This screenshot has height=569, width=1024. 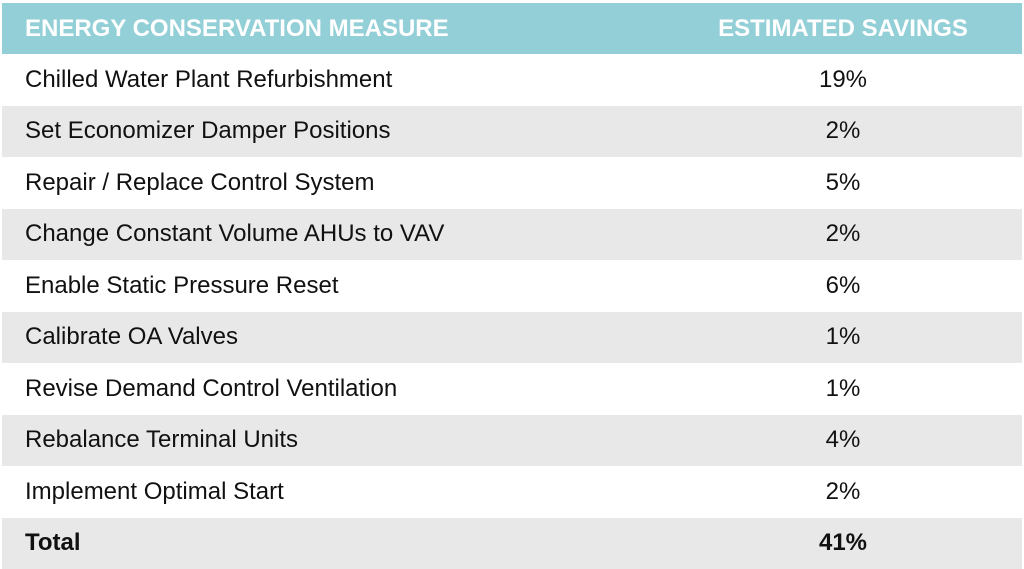 What do you see at coordinates (843, 440) in the screenshot?
I see `savings-cell: 4%` at bounding box center [843, 440].